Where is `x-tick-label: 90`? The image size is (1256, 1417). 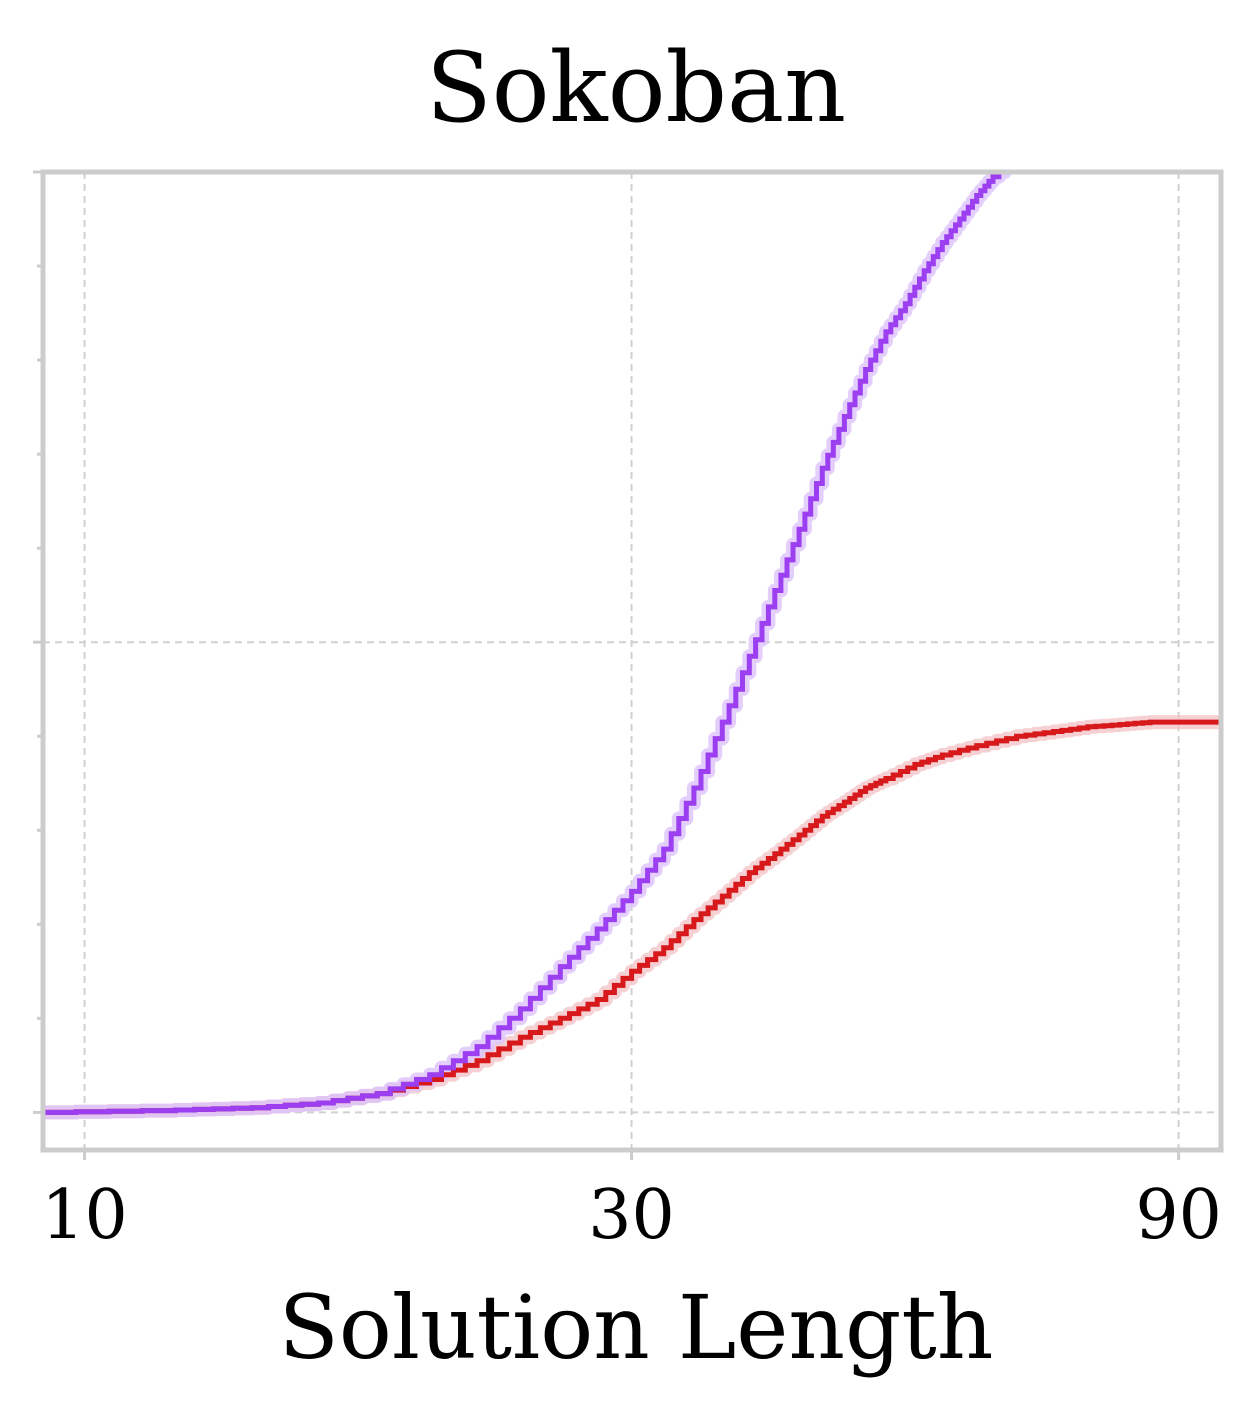
x-tick-label: 90 is located at coordinates (1178, 1215).